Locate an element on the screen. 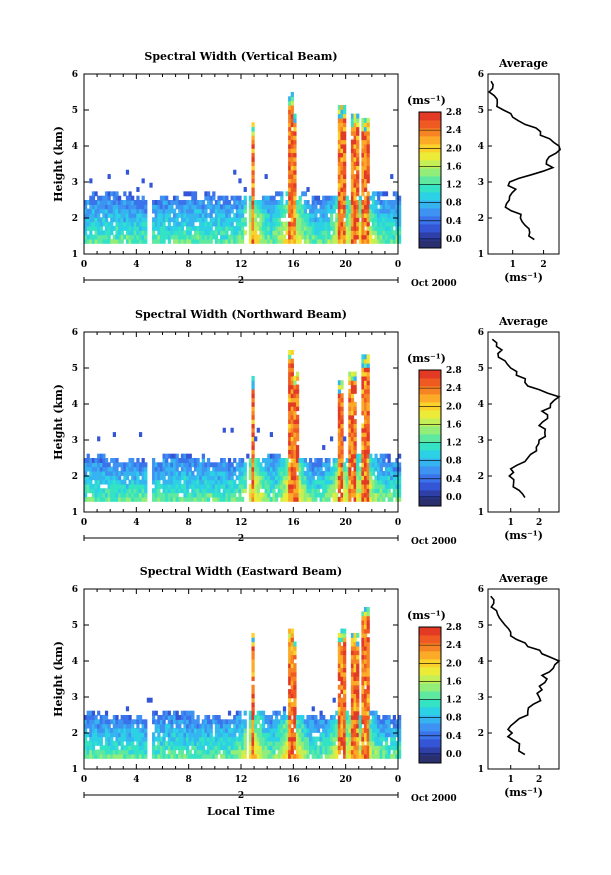 The width and height of the screenshot is (611, 875). colorbar-swatch is located at coordinates (430, 759).